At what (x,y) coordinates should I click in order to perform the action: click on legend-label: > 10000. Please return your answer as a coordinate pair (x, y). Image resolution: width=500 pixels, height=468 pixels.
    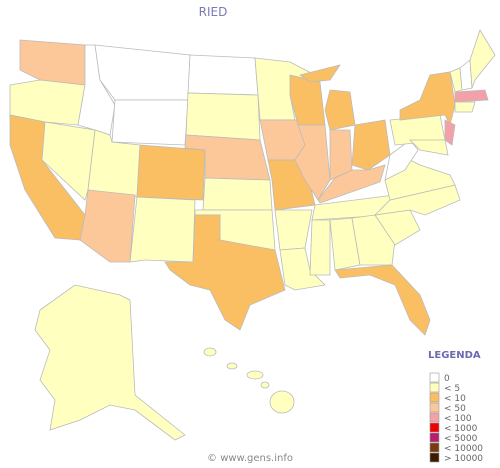
    Looking at the image, I should click on (463, 459).